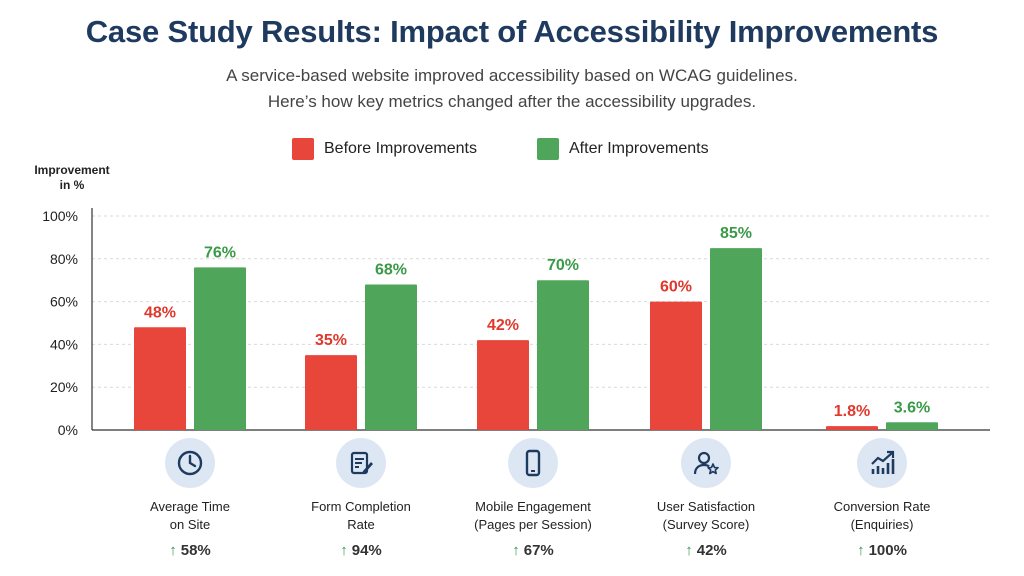  Describe the element at coordinates (639, 148) in the screenshot. I see `legend-label-after: After Improvements` at that location.